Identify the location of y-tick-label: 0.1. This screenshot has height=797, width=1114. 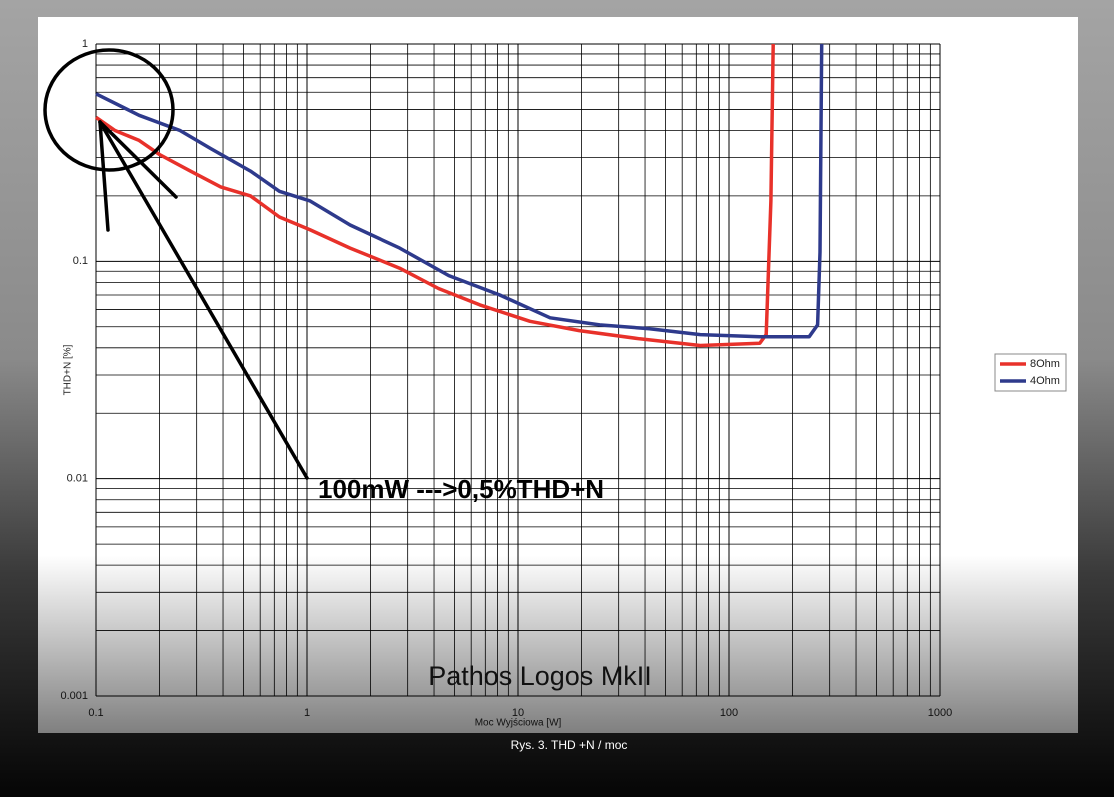
(80, 261).